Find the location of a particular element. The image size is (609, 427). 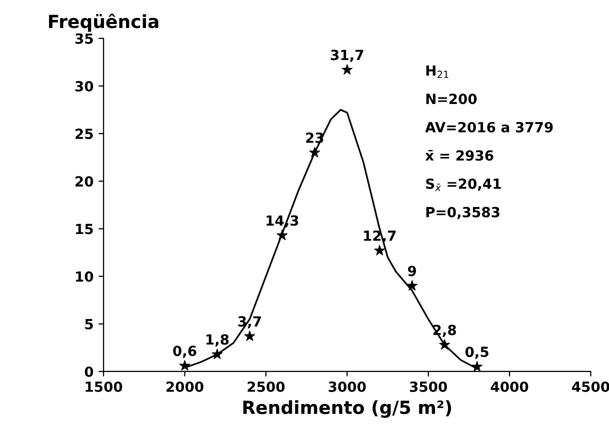

y-tick-label: 10 is located at coordinates (85, 276).